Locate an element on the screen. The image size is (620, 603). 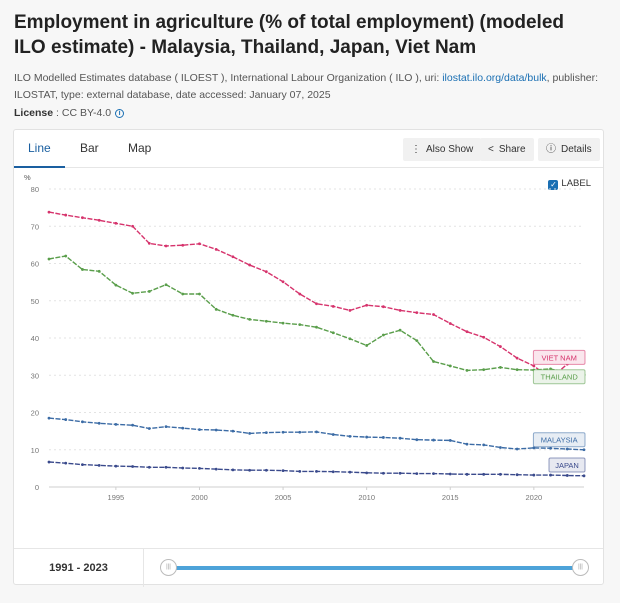
data-point-japan-2022 is located at coordinates (567, 475).